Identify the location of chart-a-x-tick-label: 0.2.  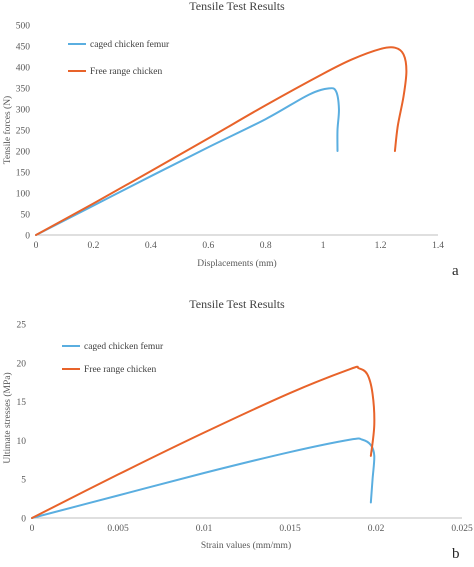
(93, 246).